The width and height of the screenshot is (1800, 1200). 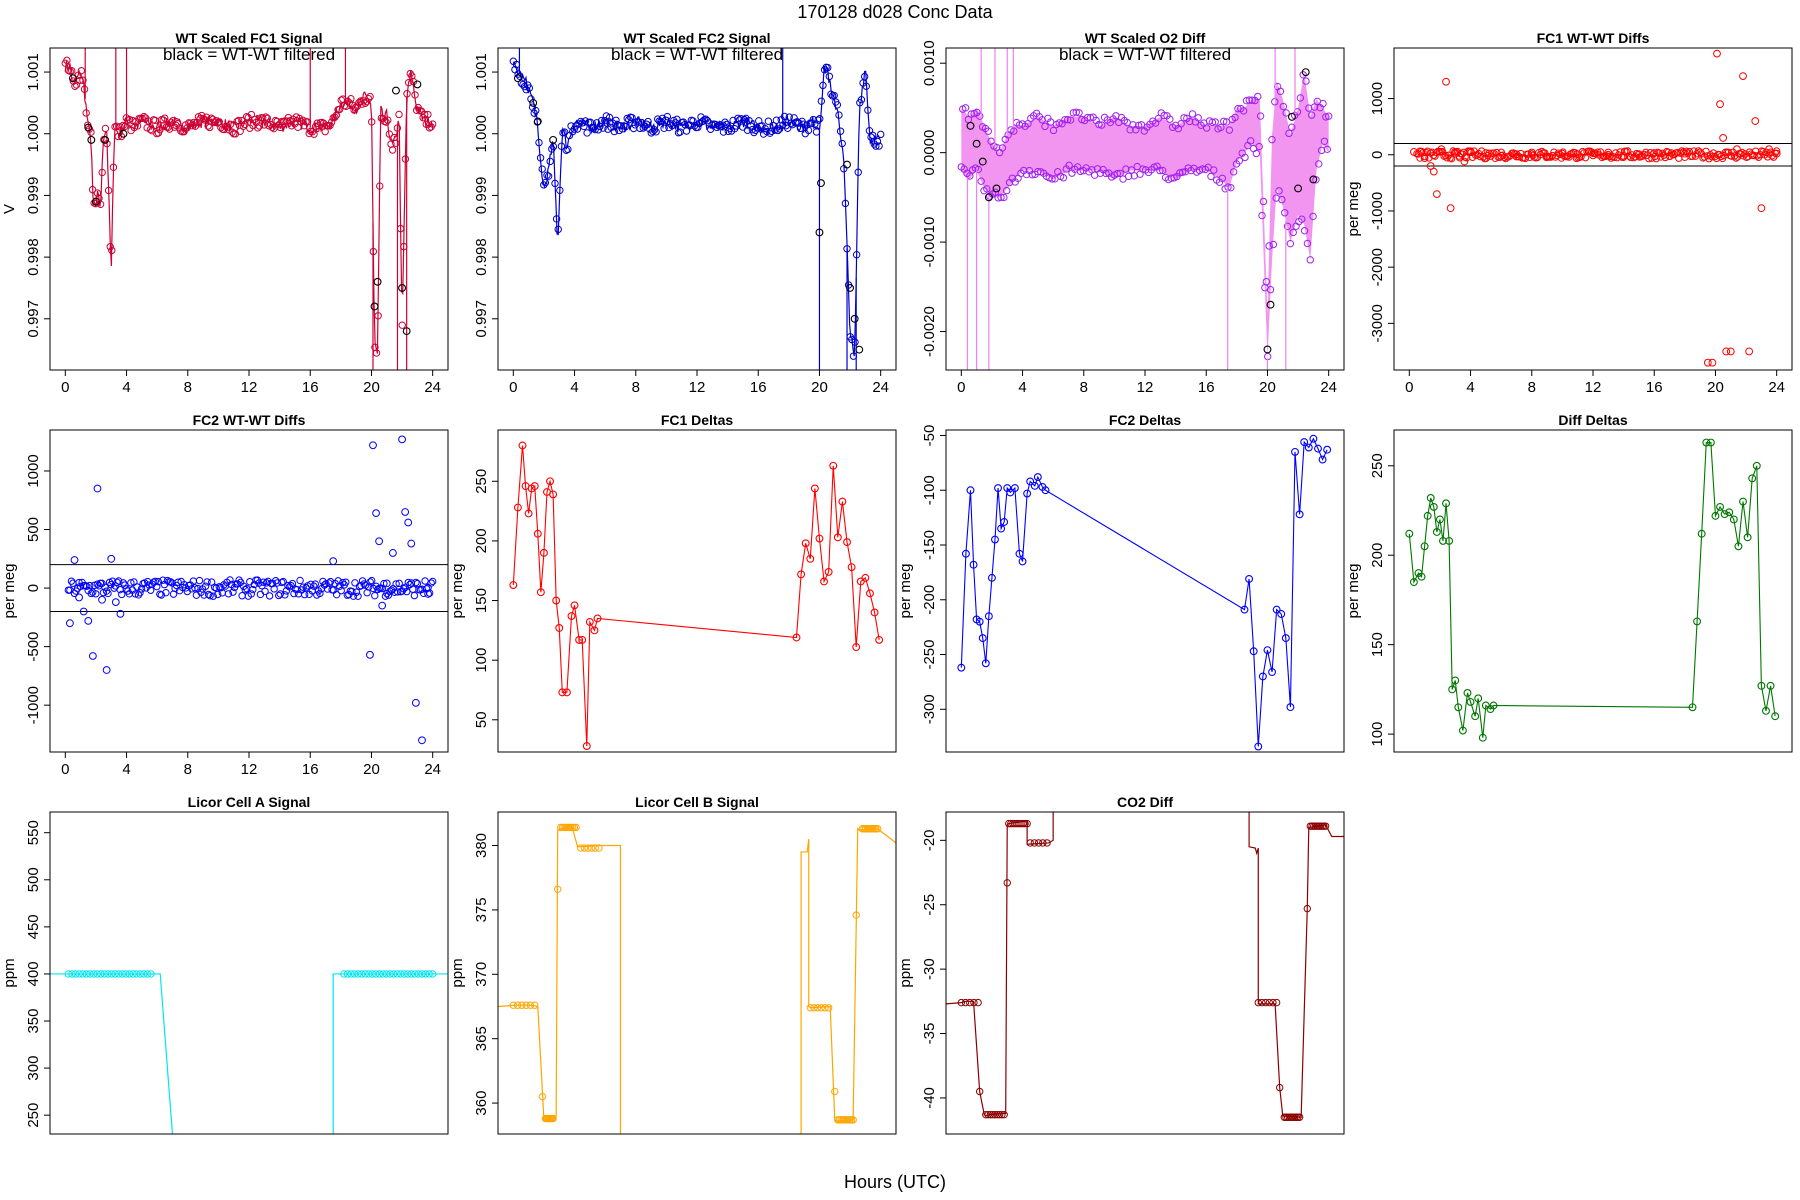 What do you see at coordinates (1377, 555) in the screenshot?
I see `y-tick-label: 200` at bounding box center [1377, 555].